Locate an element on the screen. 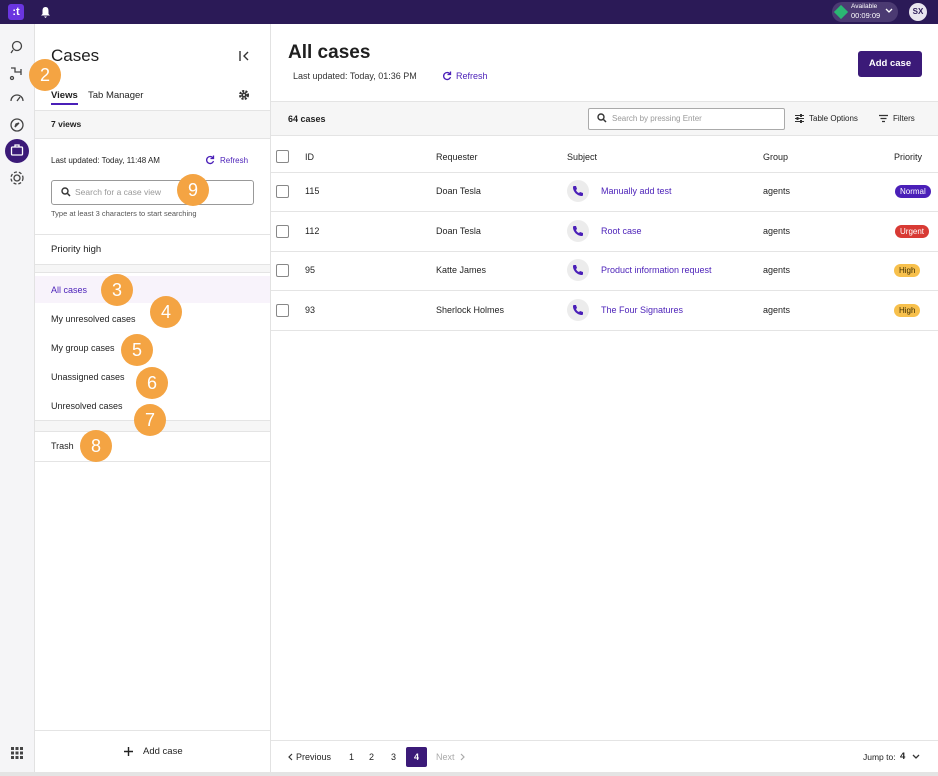 The image size is (938, 776). status-timer: 00:09:09 is located at coordinates (866, 15).